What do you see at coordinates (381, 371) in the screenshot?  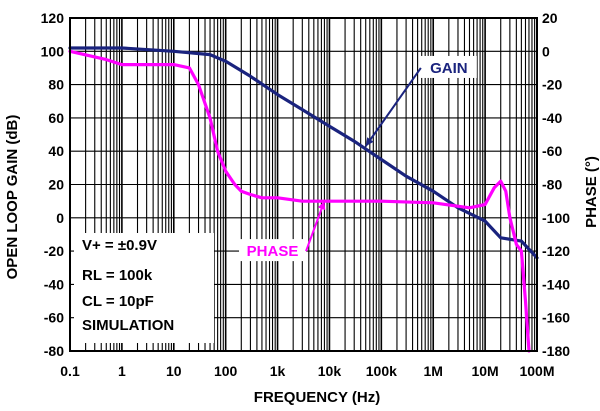 I see `x-tick-label: 100k` at bounding box center [381, 371].